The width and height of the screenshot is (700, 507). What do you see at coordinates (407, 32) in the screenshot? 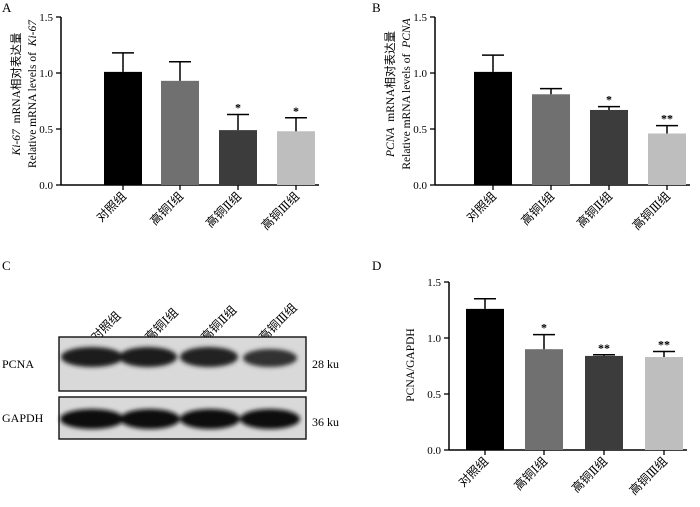
I see `panel-b-ylabel-en-gene: PCNA` at bounding box center [407, 32].